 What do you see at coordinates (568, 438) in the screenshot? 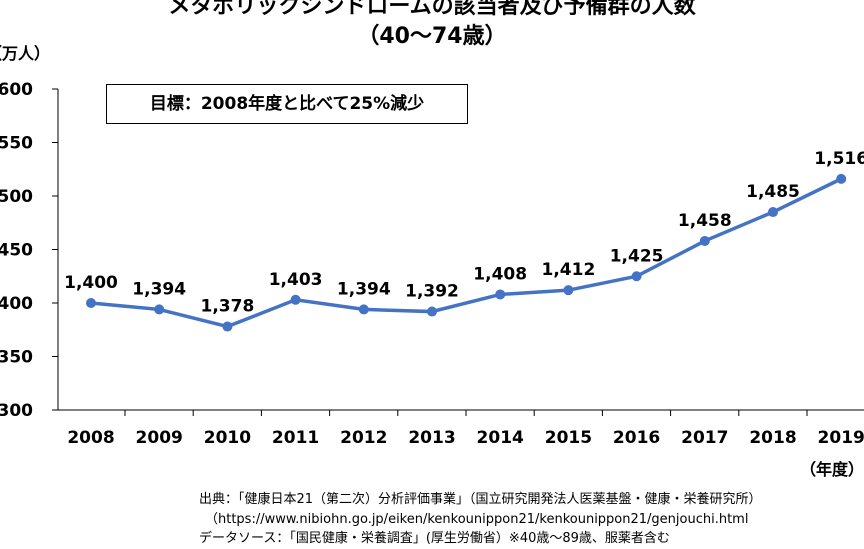
I see `x-tick-label: 2015` at bounding box center [568, 438].